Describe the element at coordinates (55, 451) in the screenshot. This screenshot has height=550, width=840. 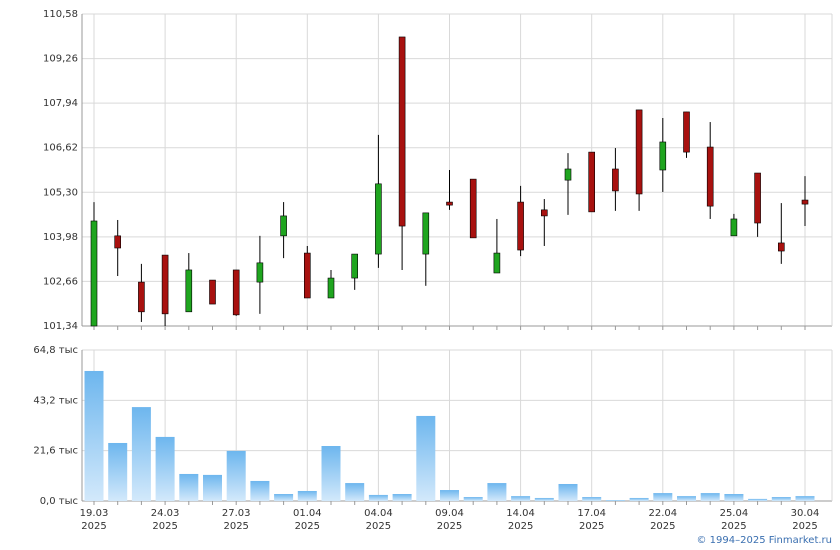
I see `y-tick-label: 21,6 тыс` at that location.